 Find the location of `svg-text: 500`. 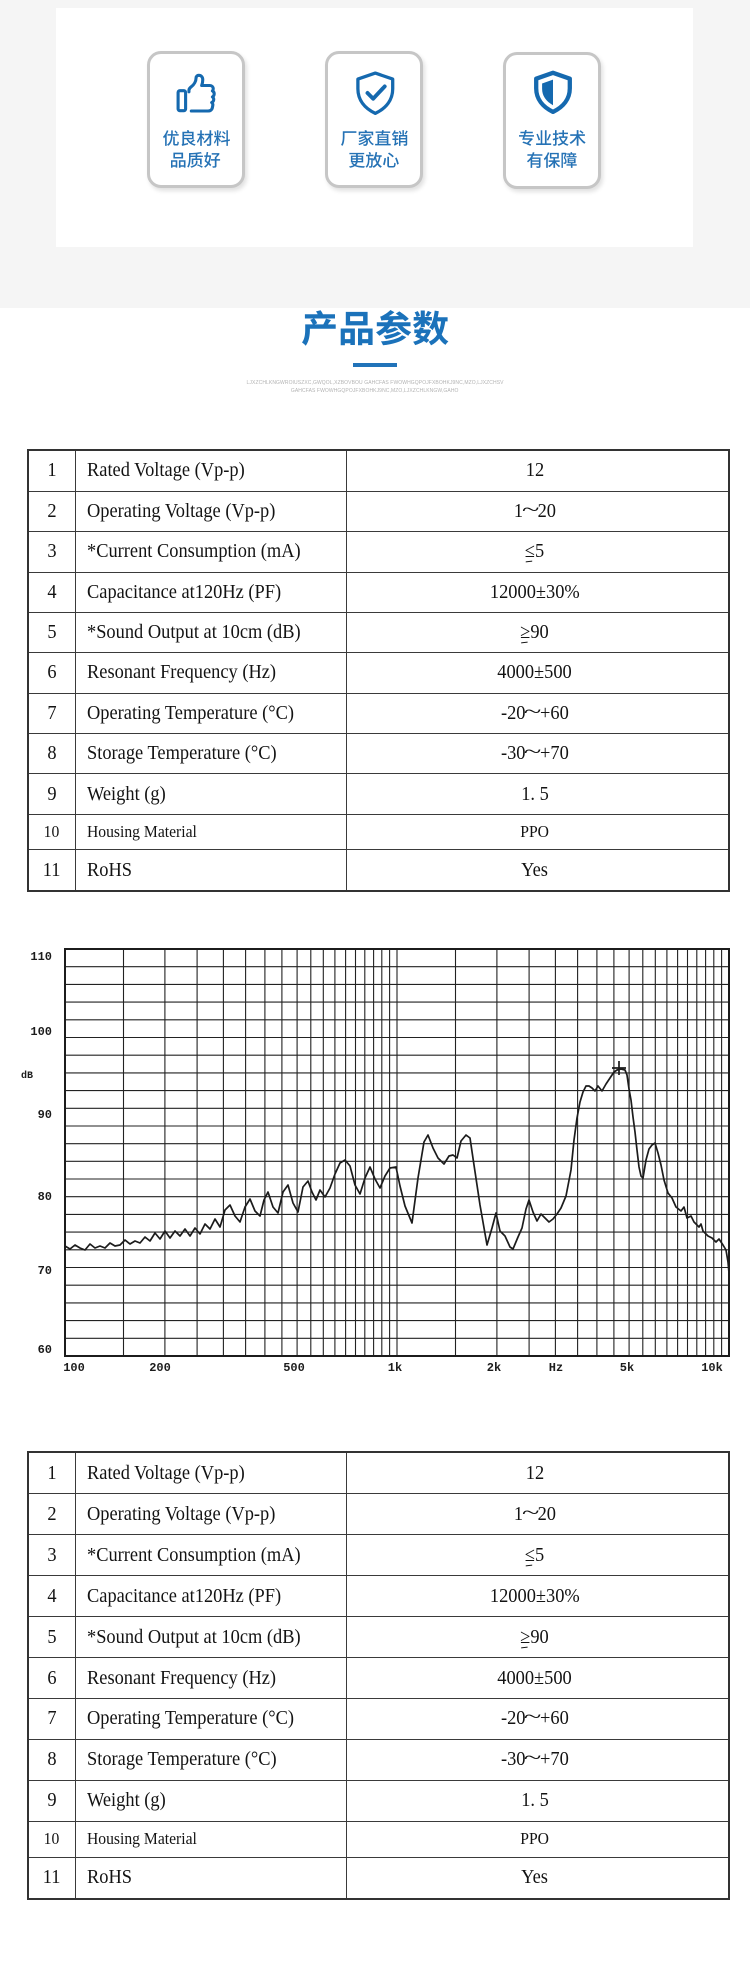

svg-text: 500 is located at coordinates (294, 1368).